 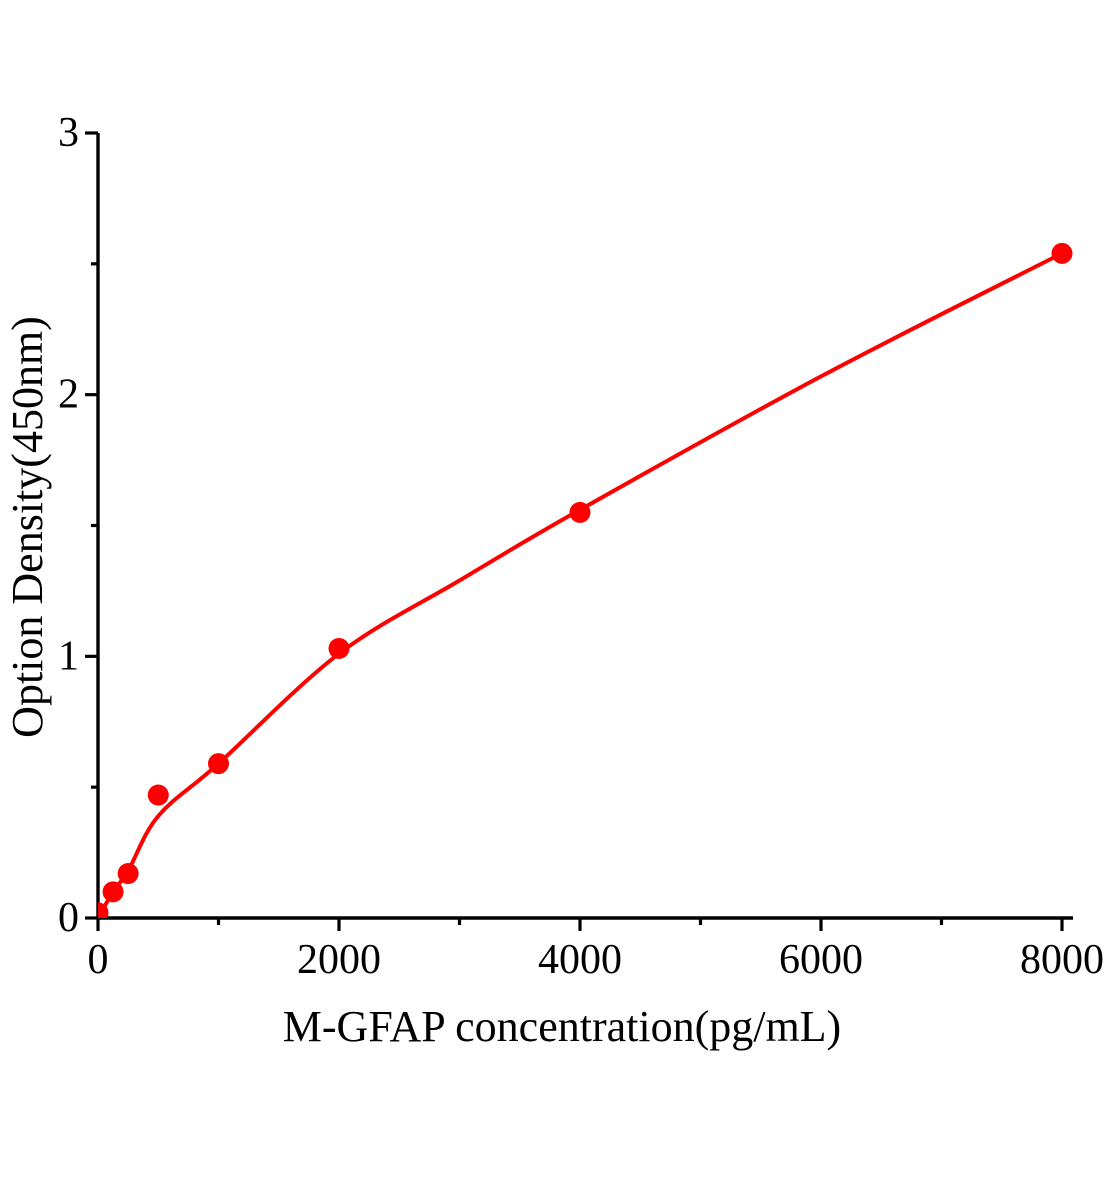 What do you see at coordinates (1062, 960) in the screenshot?
I see `x-tick-label: 8000` at bounding box center [1062, 960].